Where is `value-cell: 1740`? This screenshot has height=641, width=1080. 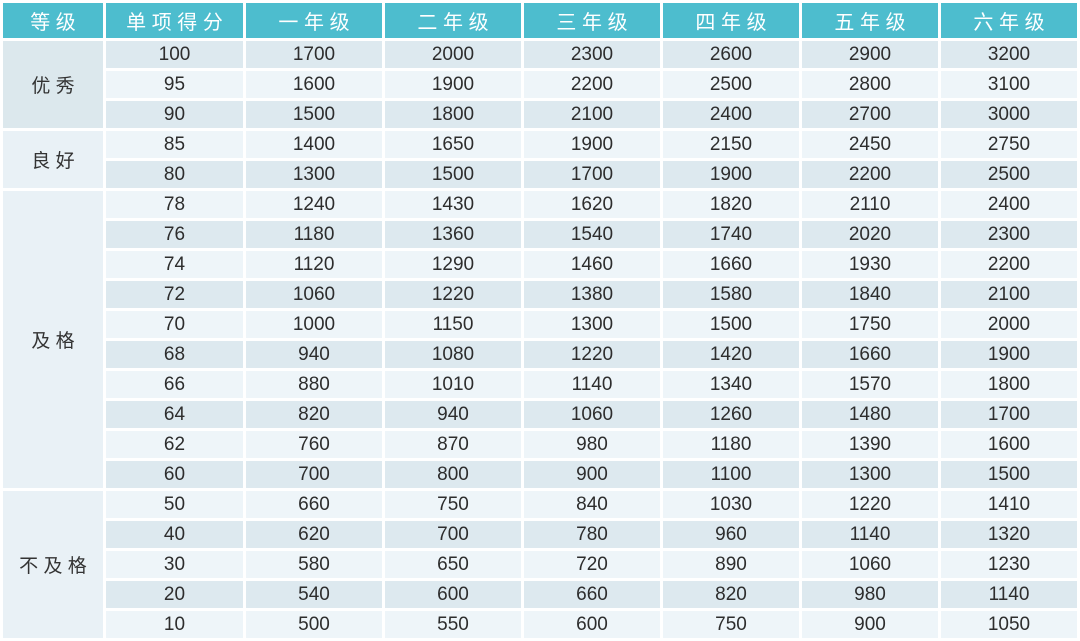 value-cell: 1740 is located at coordinates (731, 234).